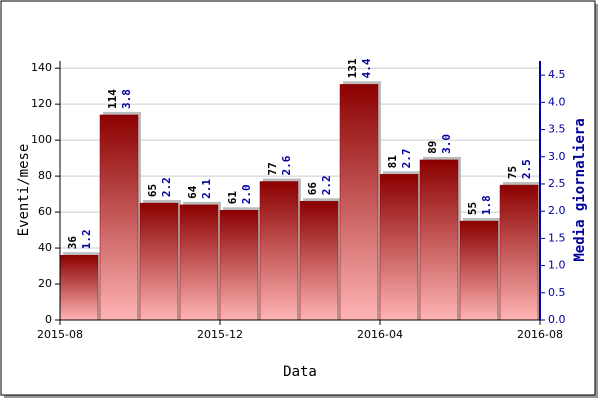 Image resolution: width=600 pixels, height=404 pixels. What do you see at coordinates (540, 334) in the screenshot?
I see `x-tick-label: 2016-08` at bounding box center [540, 334].